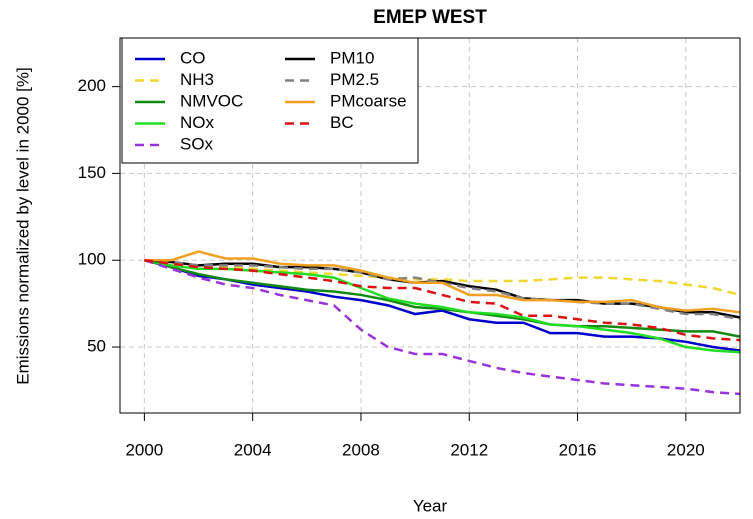  What do you see at coordinates (197, 79) in the screenshot?
I see `legend-label: NH3` at bounding box center [197, 79].